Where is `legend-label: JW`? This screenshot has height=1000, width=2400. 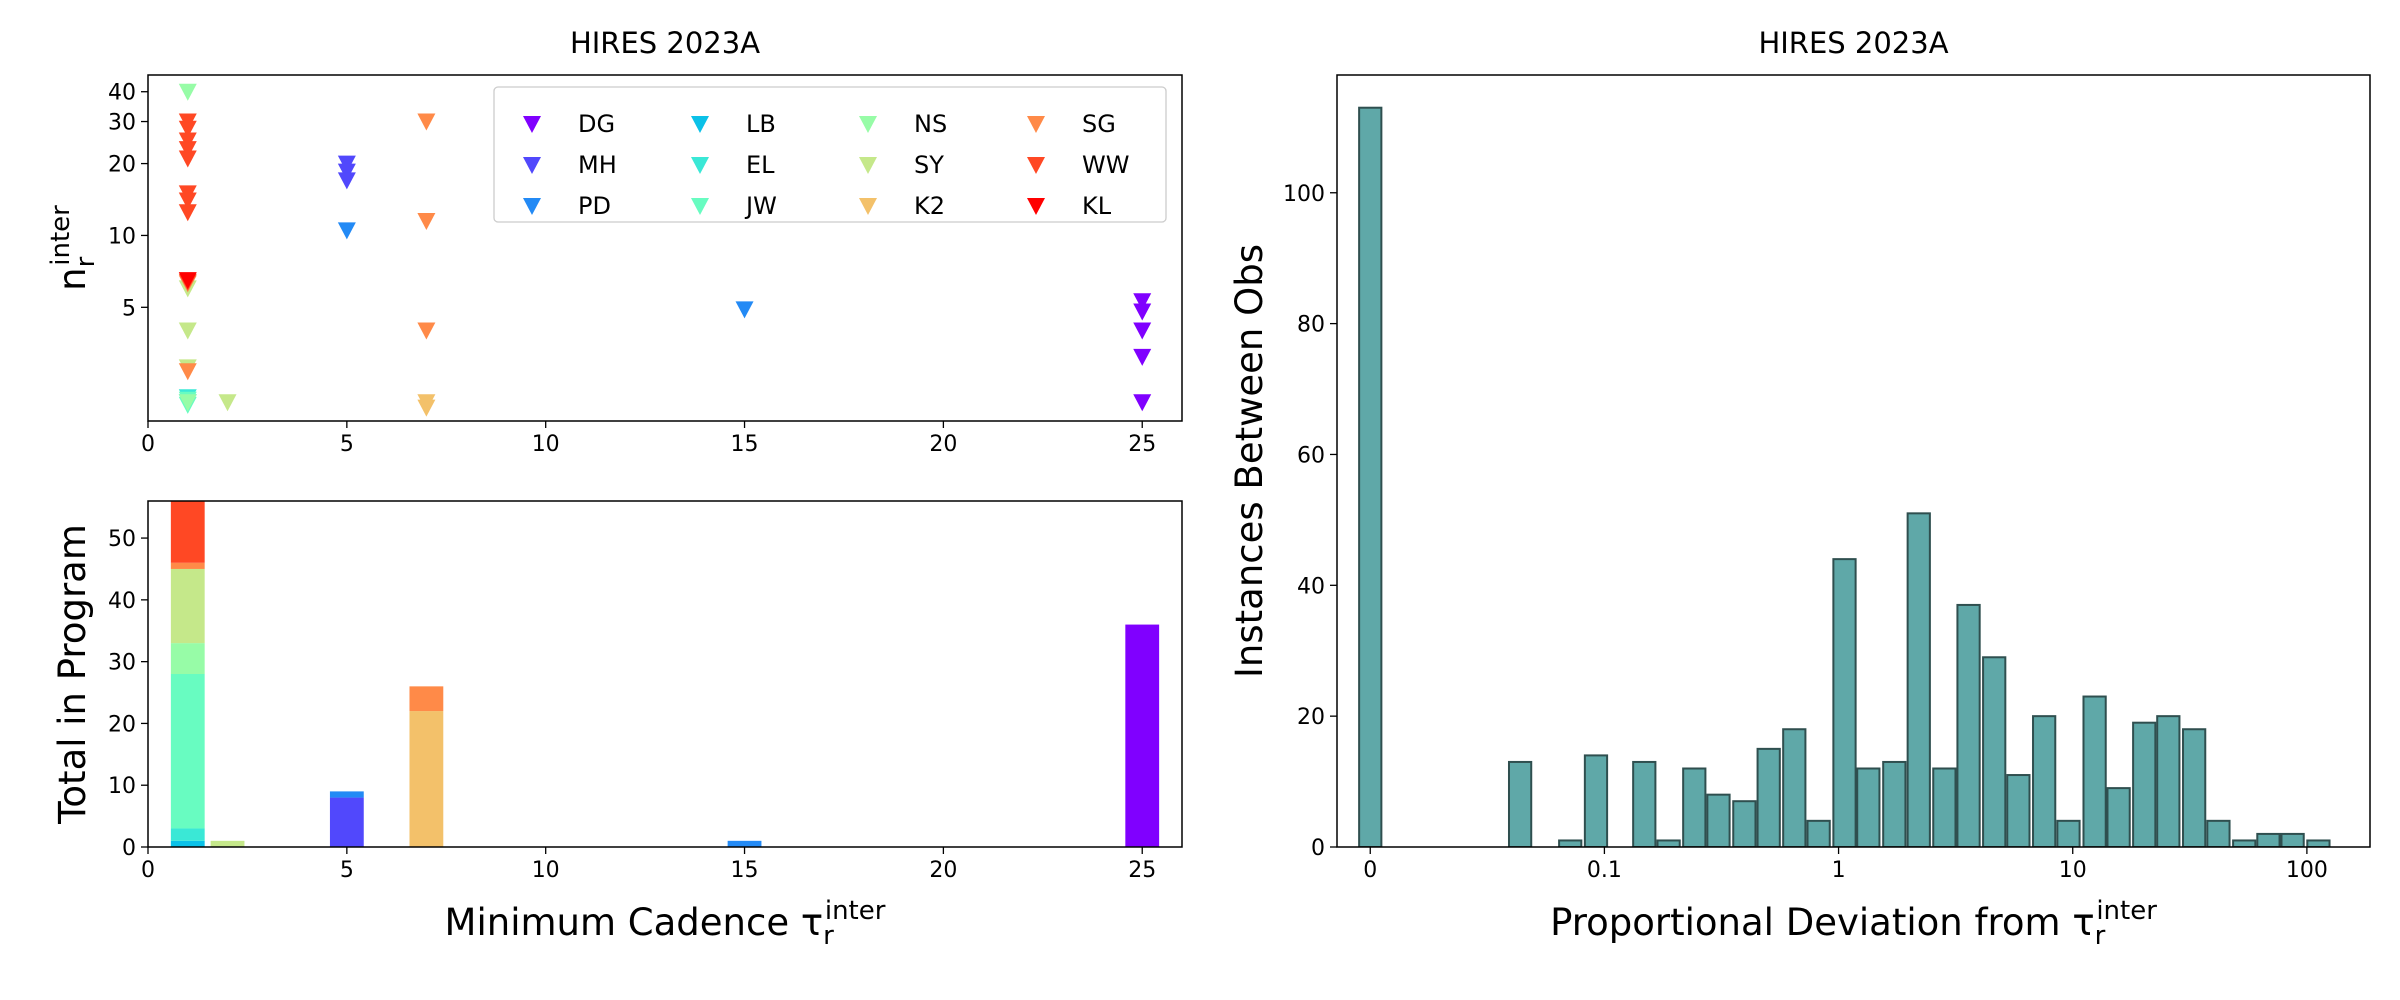 legend-label: JW is located at coordinates (760, 206).